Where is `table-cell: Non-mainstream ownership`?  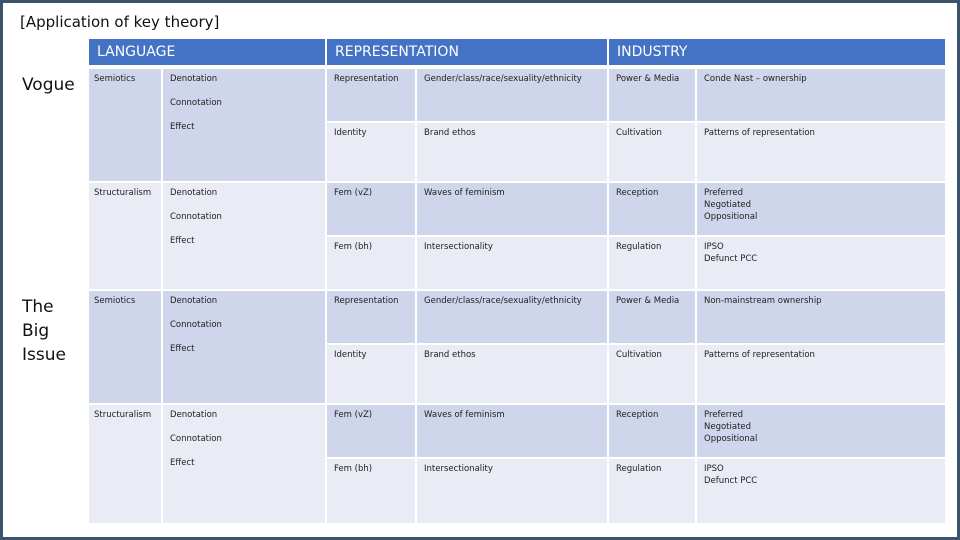 table-cell: Non-mainstream ownership is located at coordinates (821, 317).